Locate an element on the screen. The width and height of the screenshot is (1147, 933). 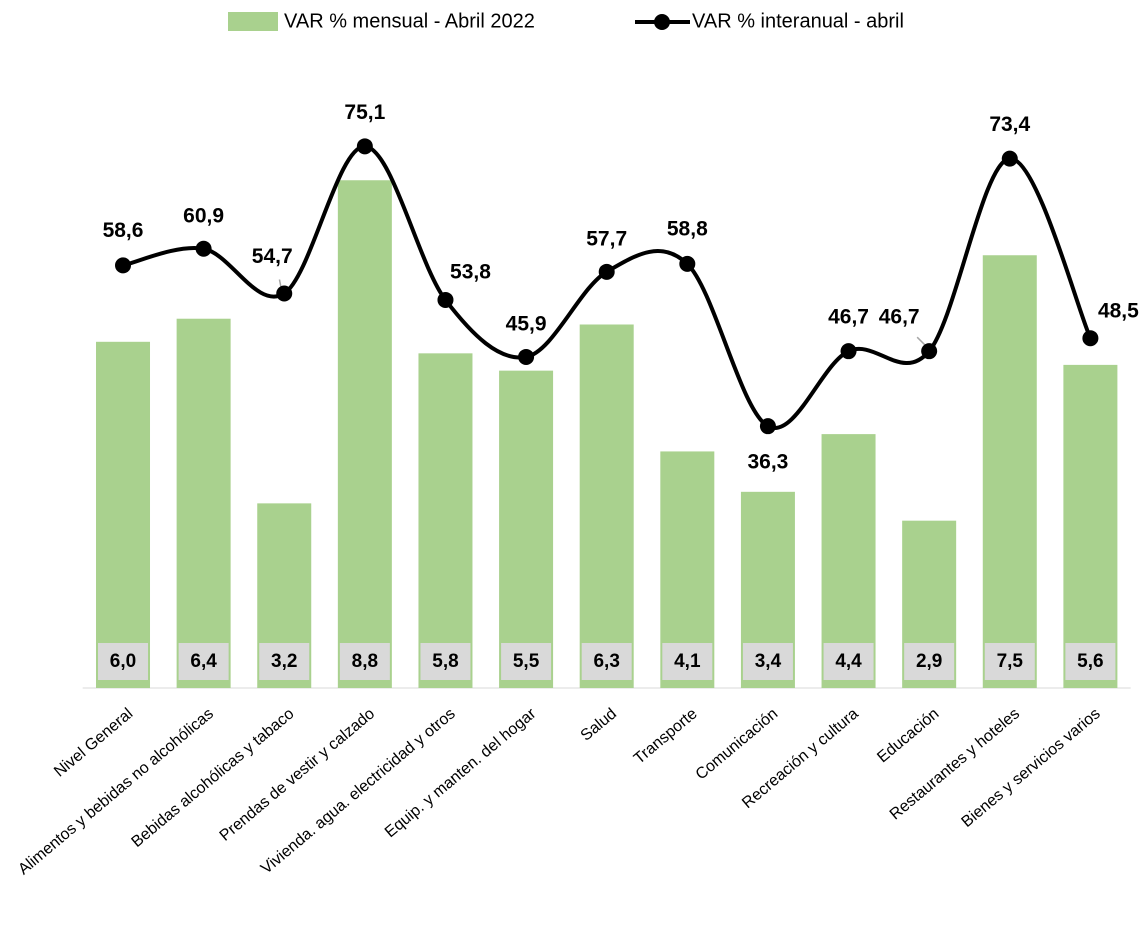
bar-value-label: 6,3 is located at coordinates (606, 661).